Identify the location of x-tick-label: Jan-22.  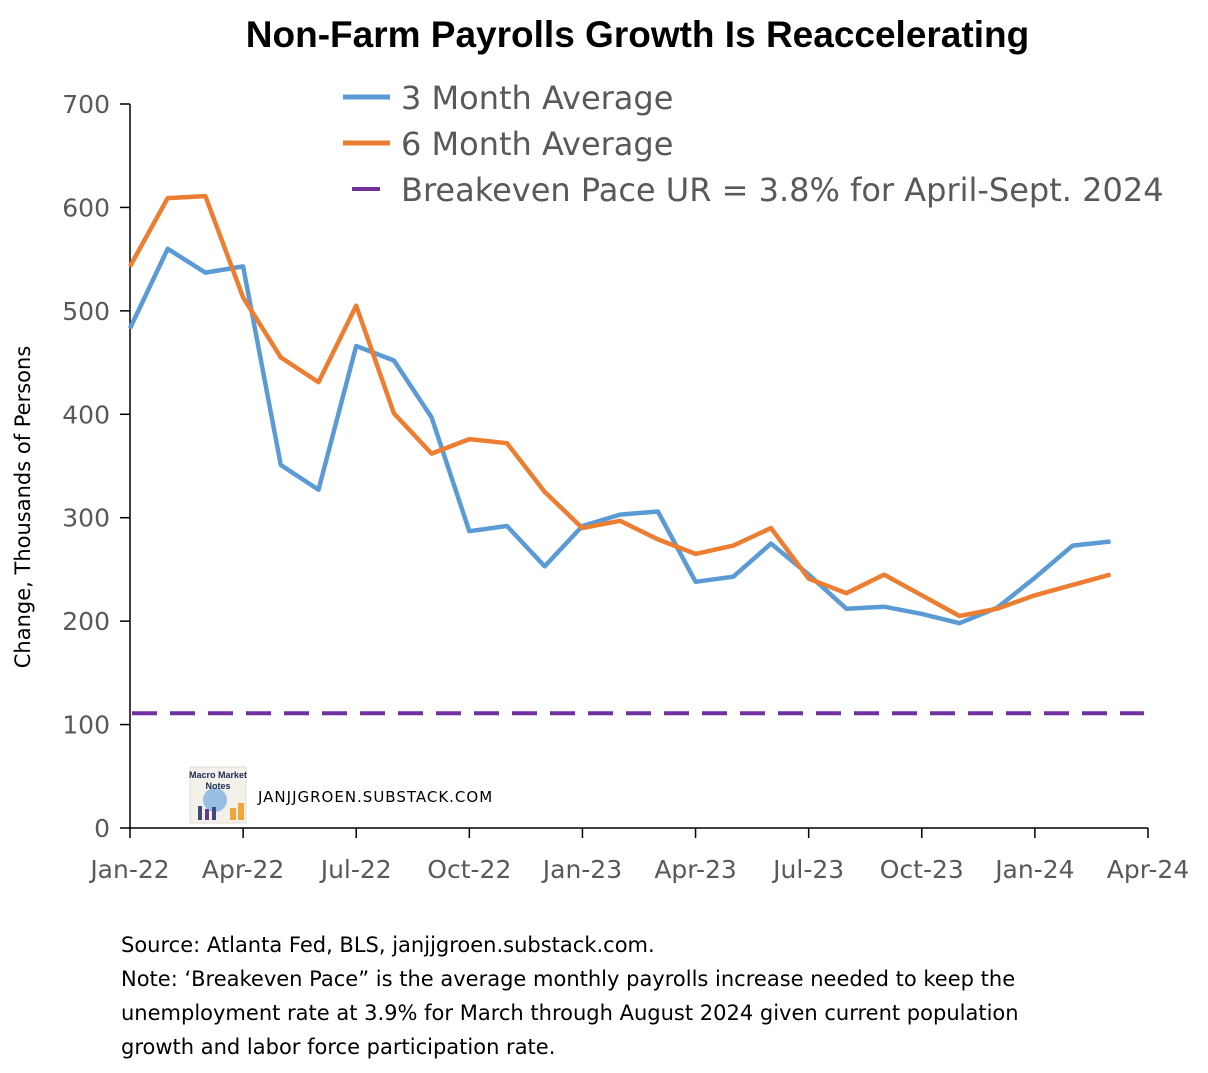
(128, 869).